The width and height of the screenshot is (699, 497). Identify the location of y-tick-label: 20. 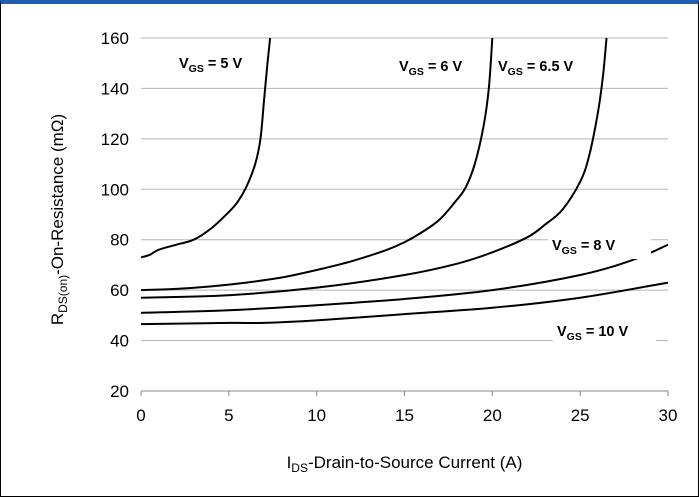
(119, 391).